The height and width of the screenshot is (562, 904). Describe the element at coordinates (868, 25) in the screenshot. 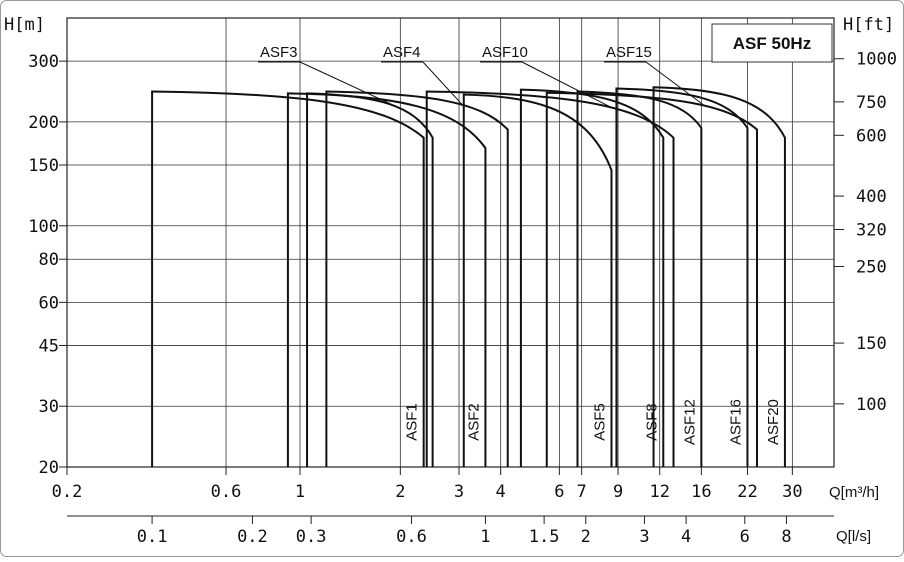

I see `y2-axis-label: H[ft]` at that location.